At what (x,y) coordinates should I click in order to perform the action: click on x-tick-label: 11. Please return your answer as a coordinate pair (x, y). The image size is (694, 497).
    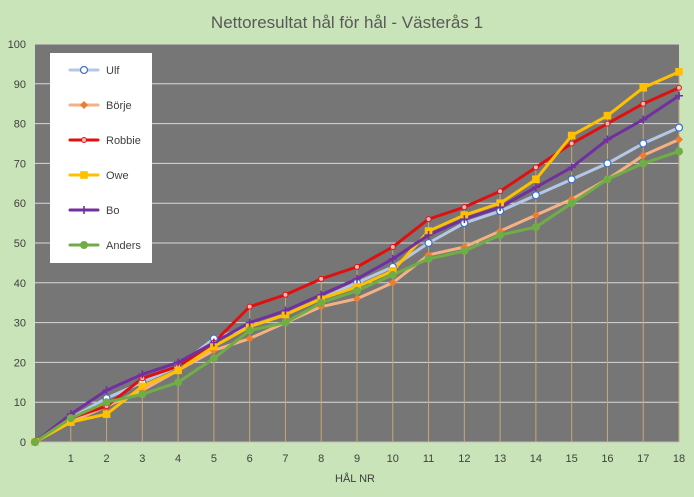
    Looking at the image, I should click on (428, 459).